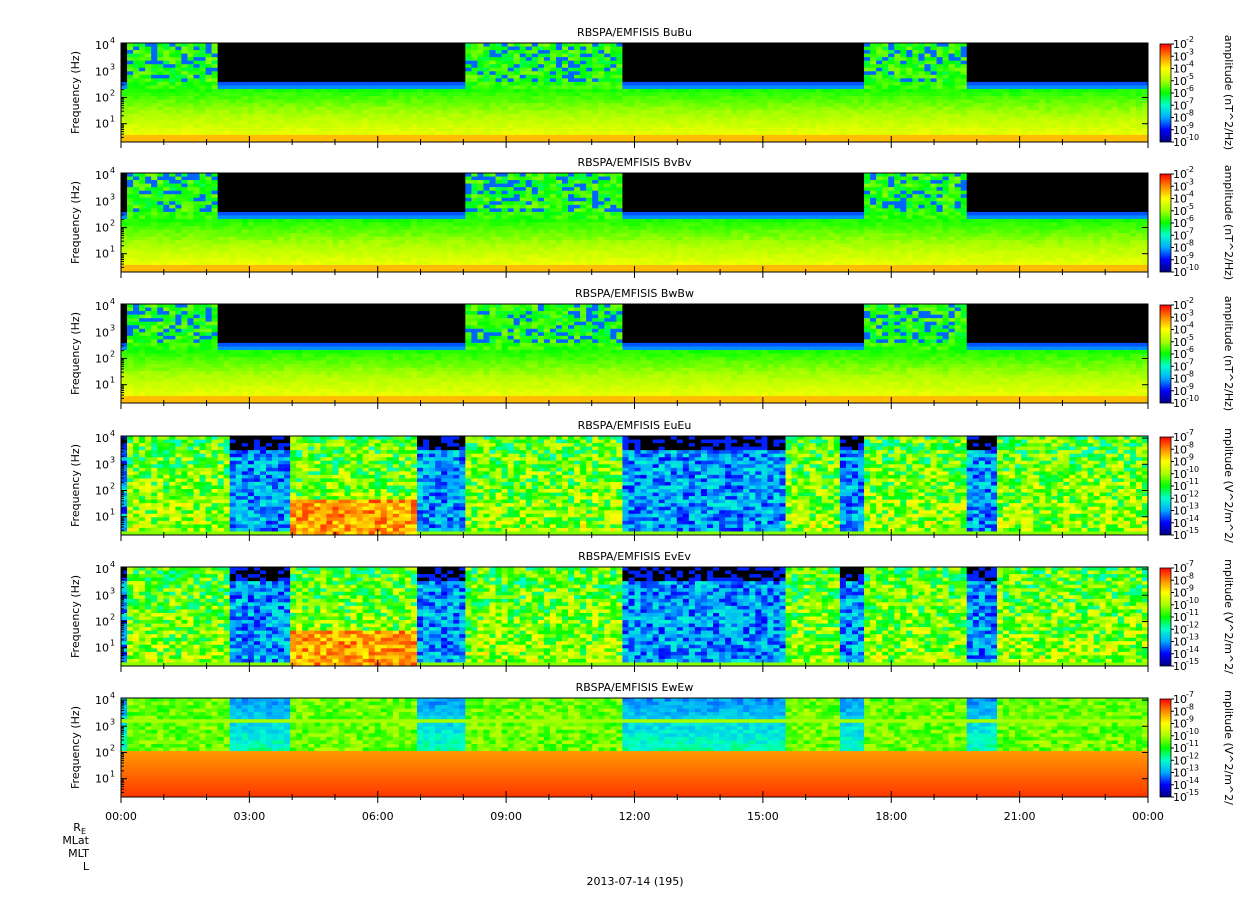 Image resolution: width=1248 pixels, height=903 pixels. I want to click on x-tick-label: 18:00, so click(891, 816).